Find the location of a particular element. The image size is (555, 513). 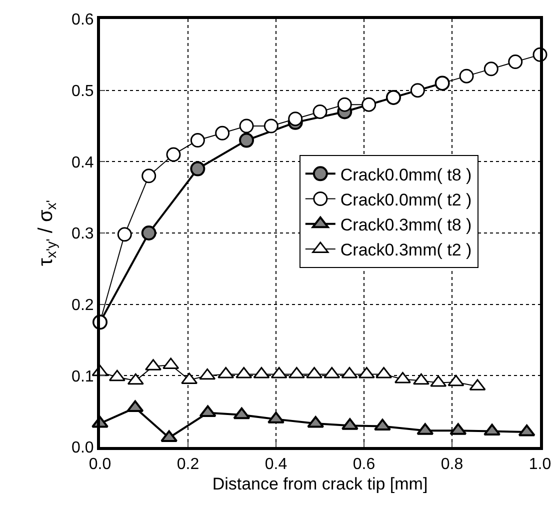

y-tick-label: 0.6 is located at coordinates (83, 20).